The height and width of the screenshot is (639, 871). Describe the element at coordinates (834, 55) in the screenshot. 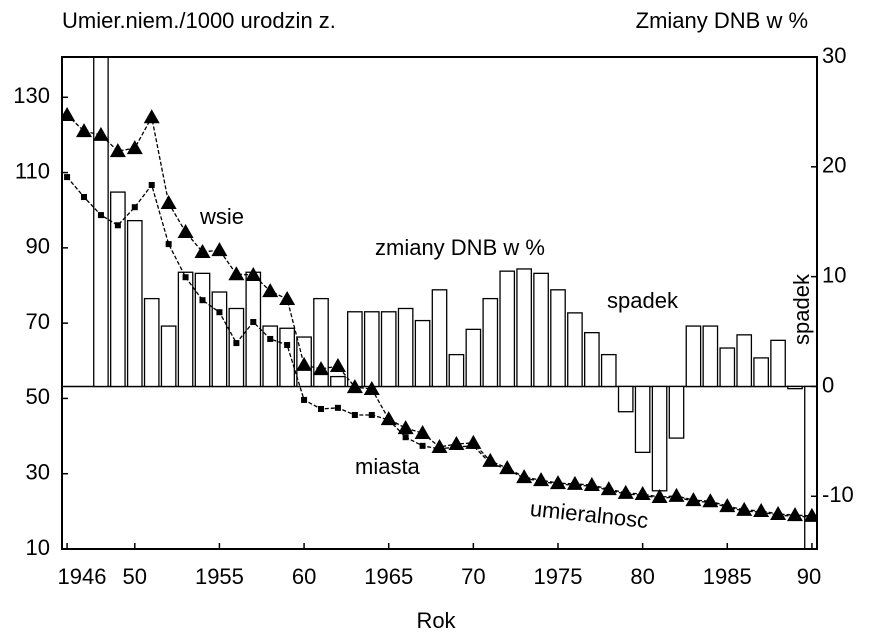

I see `y2-tick-label: 30` at that location.